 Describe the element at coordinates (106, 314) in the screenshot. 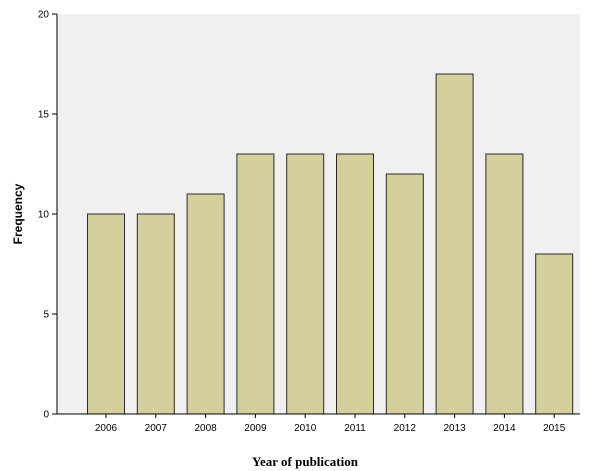

I see `bar-2006` at that location.